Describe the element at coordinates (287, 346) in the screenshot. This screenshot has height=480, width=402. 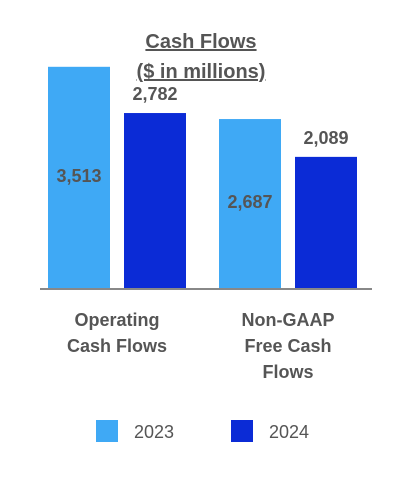
I see `category-label-1-line-1: Free Cash` at that location.